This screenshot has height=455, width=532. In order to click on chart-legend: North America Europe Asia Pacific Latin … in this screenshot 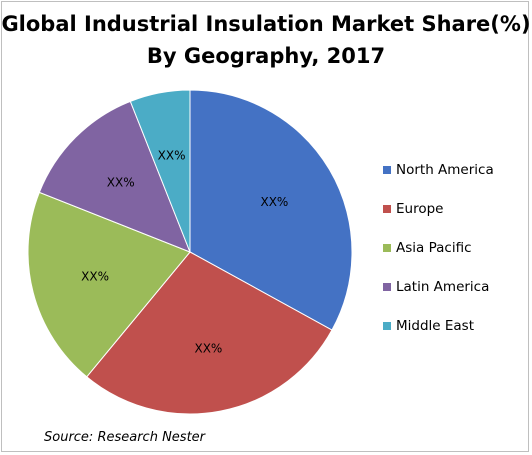, I will do `click(453, 257)`.